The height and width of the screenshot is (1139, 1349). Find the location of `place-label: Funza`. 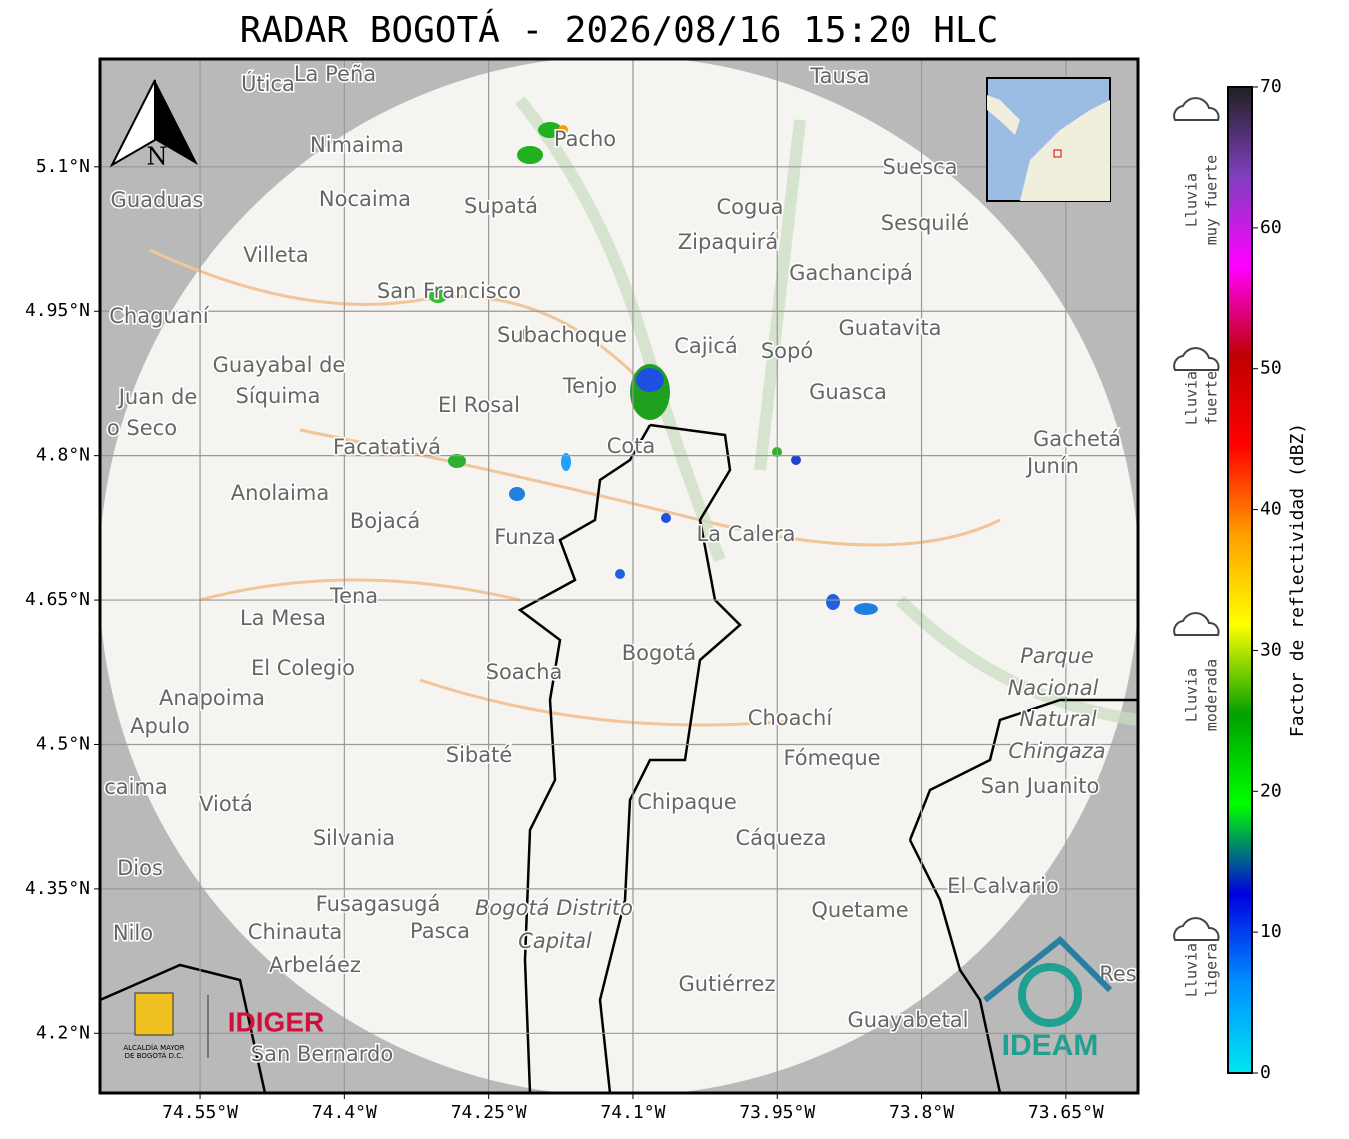

place-label: Funza is located at coordinates (524, 537).